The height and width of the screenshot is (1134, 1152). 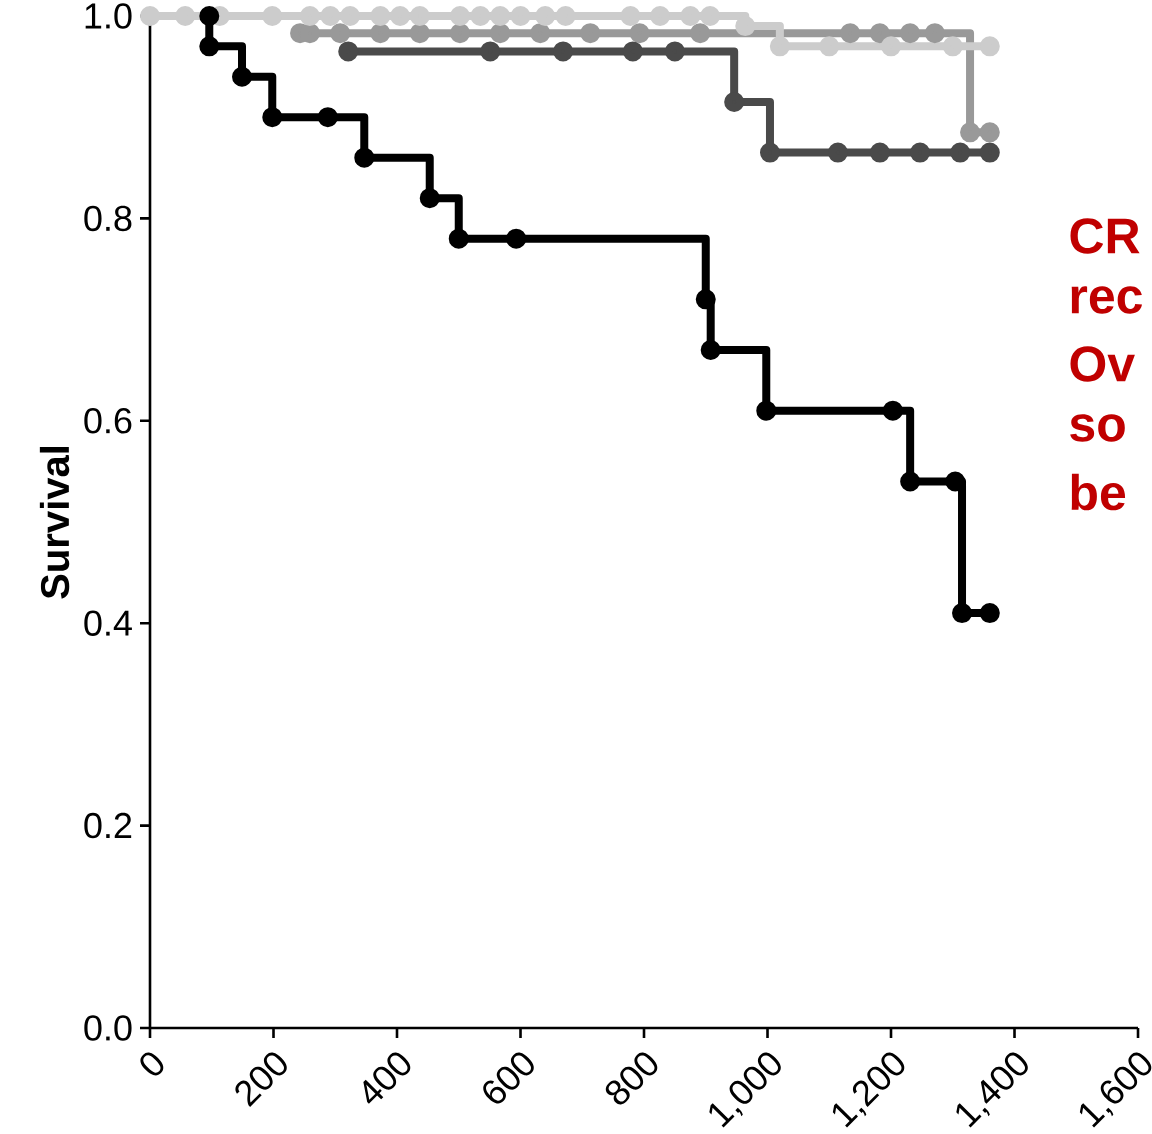 What do you see at coordinates (108, 421) in the screenshot?
I see `y-tick-label: 0.6` at bounding box center [108, 421].